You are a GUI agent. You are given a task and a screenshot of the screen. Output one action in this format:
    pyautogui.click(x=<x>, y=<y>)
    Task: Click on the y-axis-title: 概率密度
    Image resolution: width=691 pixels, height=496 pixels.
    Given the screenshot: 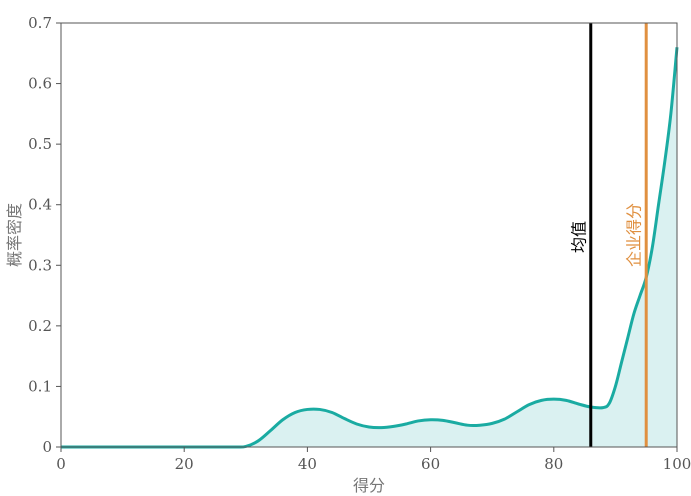 What is the action you would take?
    pyautogui.click(x=14, y=235)
    